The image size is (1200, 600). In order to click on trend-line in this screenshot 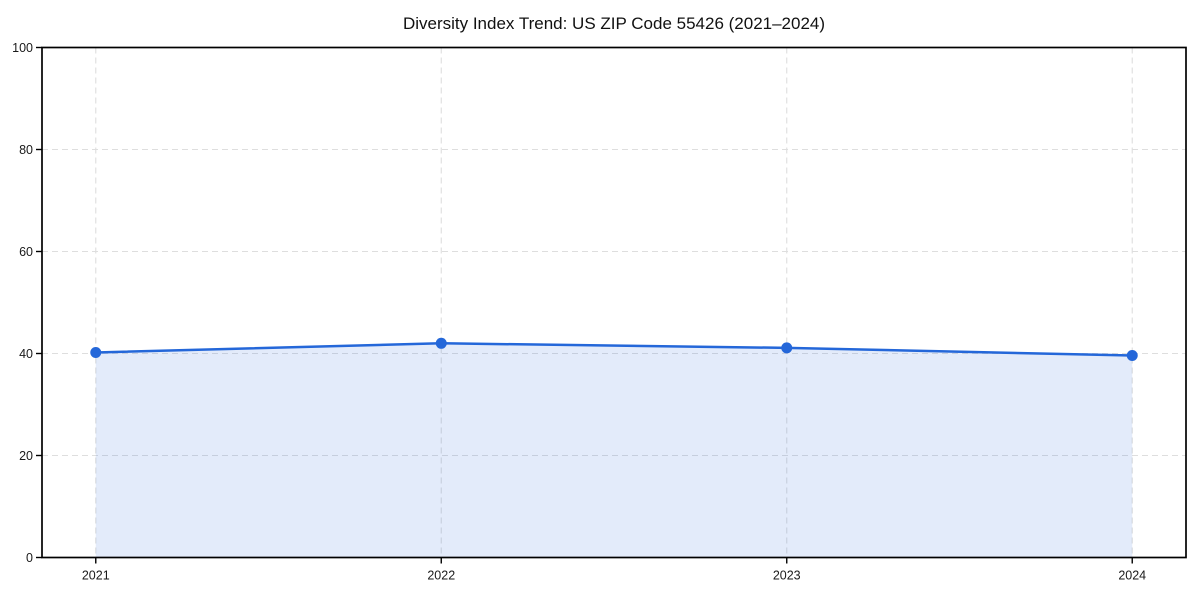, I will do `click(614, 349)`.